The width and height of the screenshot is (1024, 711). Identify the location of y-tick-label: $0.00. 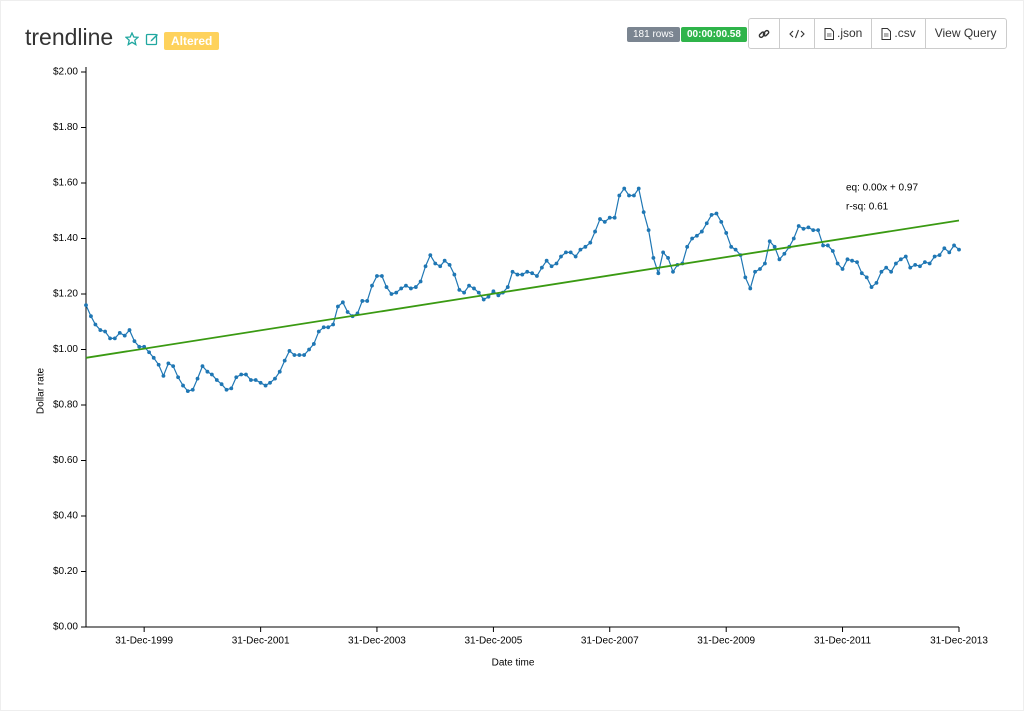
(65, 627).